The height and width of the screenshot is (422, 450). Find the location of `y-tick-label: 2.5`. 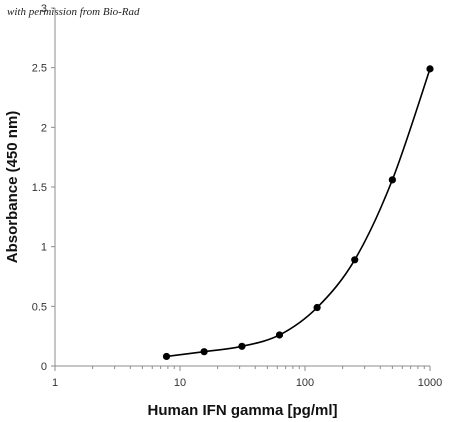

y-tick-label: 2.5 is located at coordinates (39, 69).